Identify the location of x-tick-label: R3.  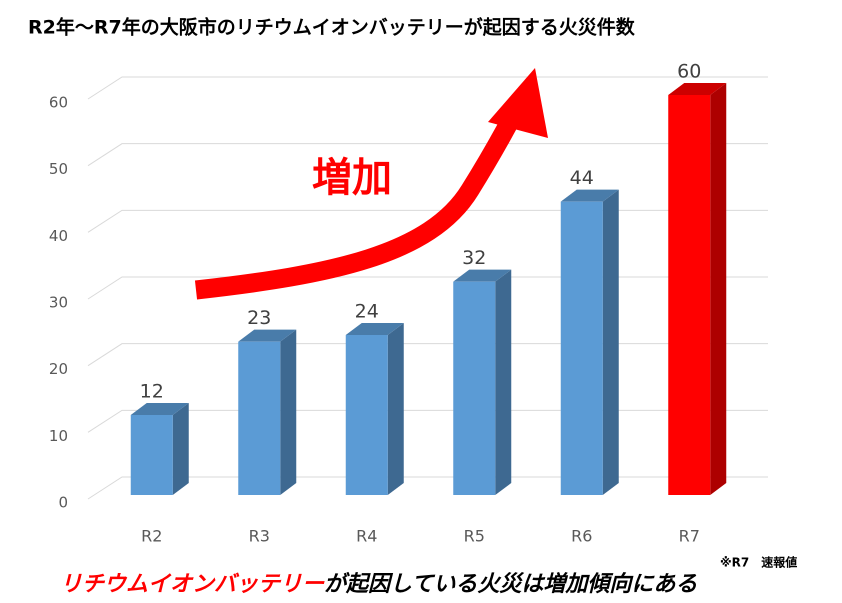
(259, 536).